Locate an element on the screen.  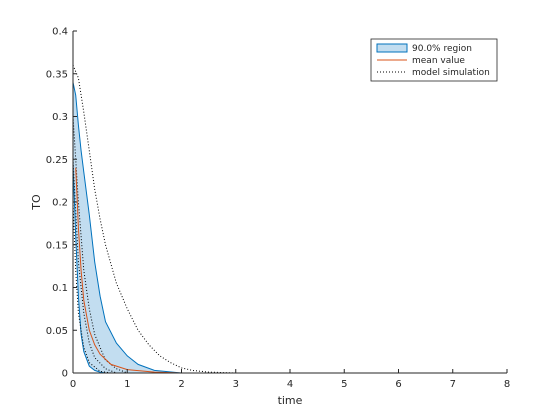
legend-swatch-region is located at coordinates (392, 48).